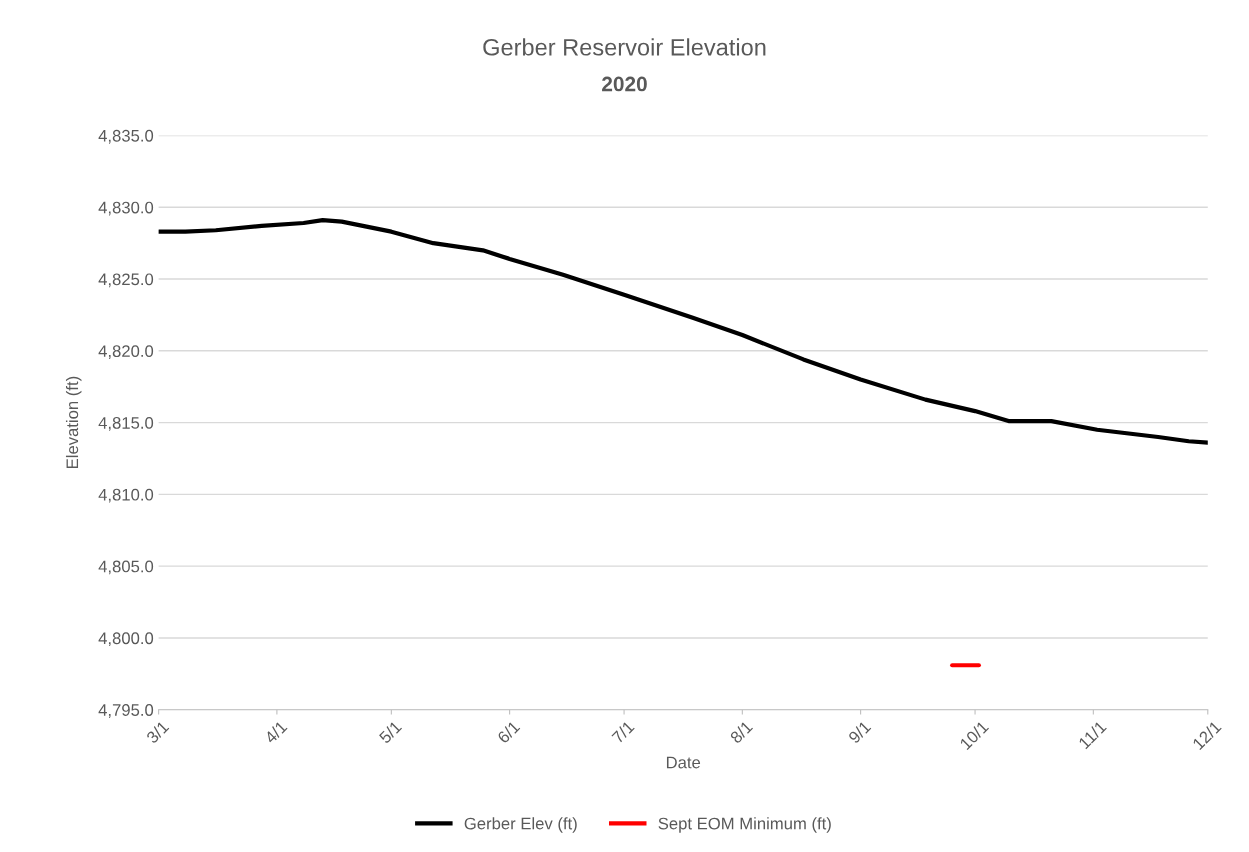 The image size is (1249, 852). What do you see at coordinates (622, 732) in the screenshot?
I see `x-tick-label: 7/1` at bounding box center [622, 732].